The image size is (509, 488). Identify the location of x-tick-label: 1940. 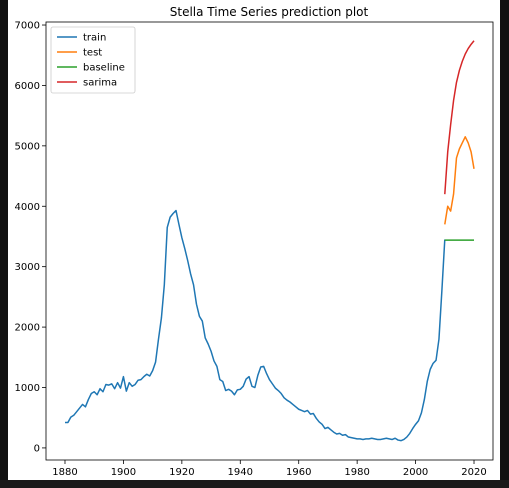
(240, 472).